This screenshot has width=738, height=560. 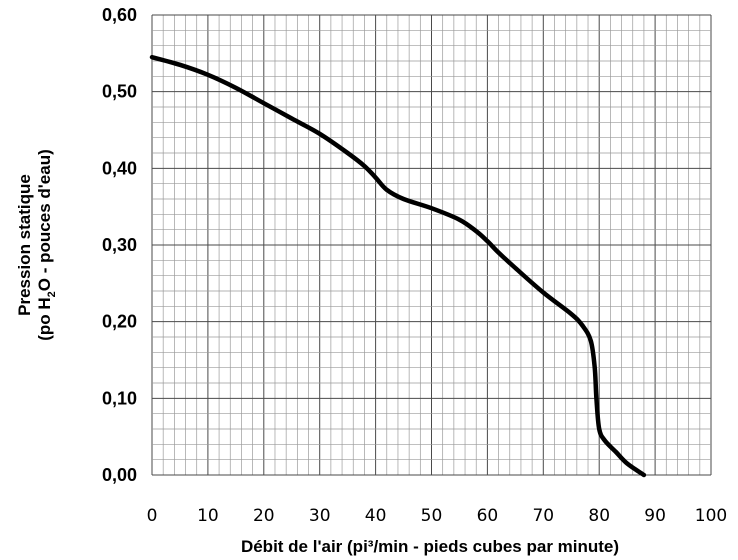 I want to click on x-tick-labels: 0 10 20 30 40 50 60 70 80 90 100, so click(x=437, y=516).